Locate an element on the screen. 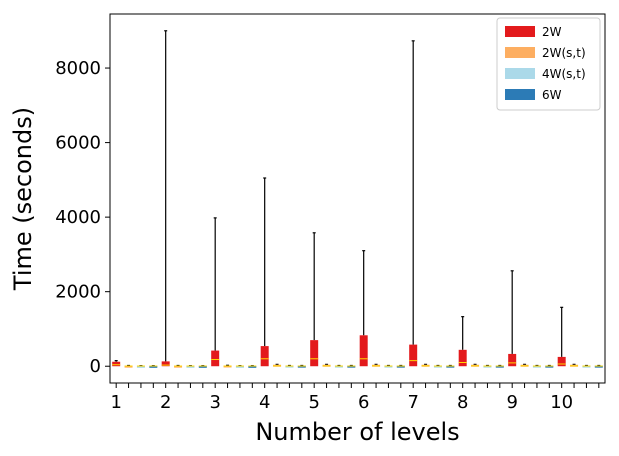  y-tick-label: 2000 is located at coordinates (78, 292).